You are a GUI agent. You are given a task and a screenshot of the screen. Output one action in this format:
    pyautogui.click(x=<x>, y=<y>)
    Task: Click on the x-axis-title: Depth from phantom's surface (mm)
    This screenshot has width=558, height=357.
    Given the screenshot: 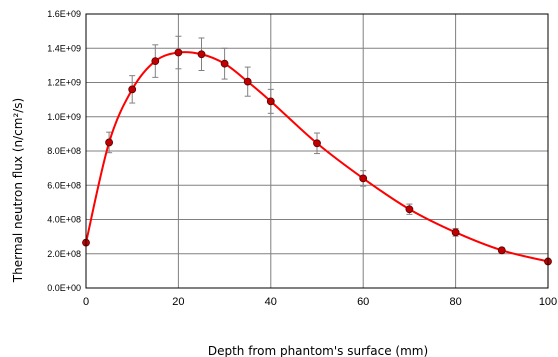 What is the action you would take?
    pyautogui.click(x=318, y=350)
    